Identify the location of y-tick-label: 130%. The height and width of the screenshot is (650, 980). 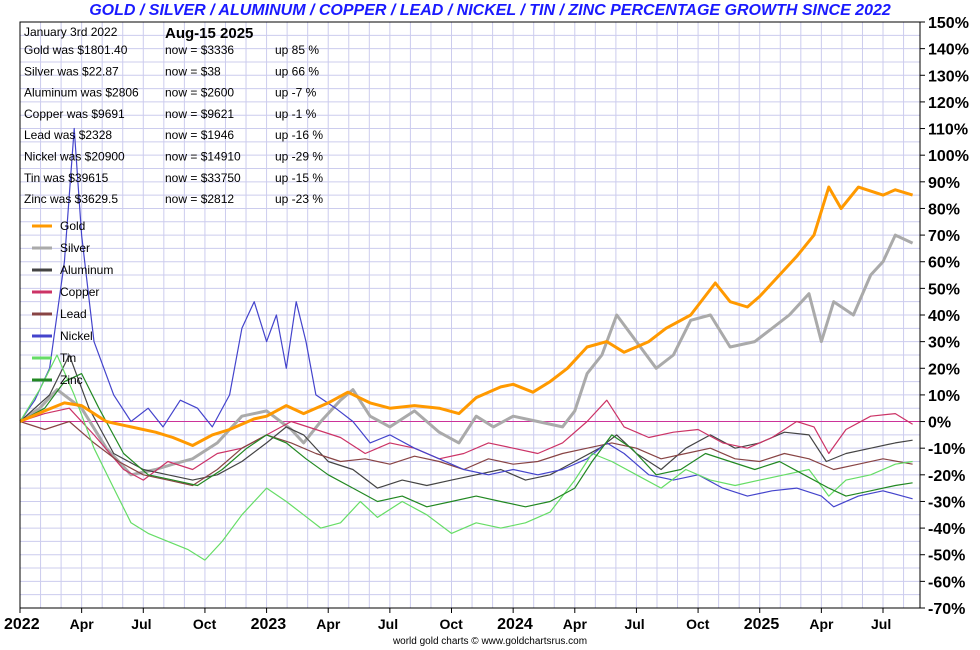
(948, 76).